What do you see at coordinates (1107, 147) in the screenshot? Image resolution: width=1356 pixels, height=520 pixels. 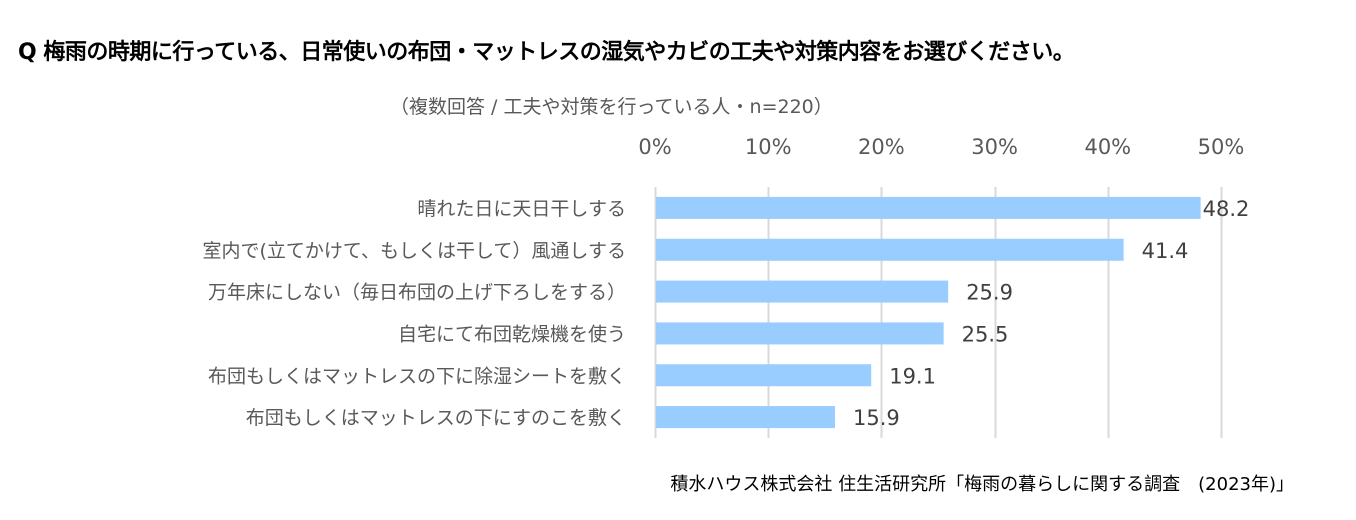 I see `x-tick-label: 40%` at bounding box center [1107, 147].